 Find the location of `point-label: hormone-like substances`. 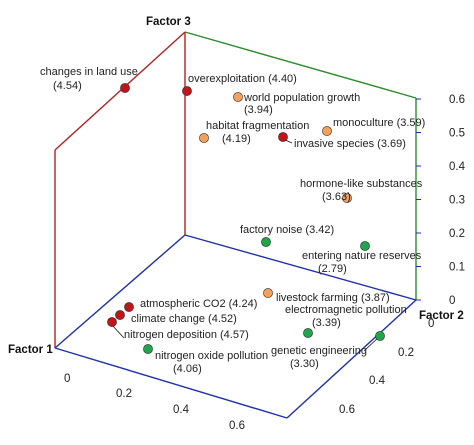

point-label: hormone-like substances is located at coordinates (361, 184).